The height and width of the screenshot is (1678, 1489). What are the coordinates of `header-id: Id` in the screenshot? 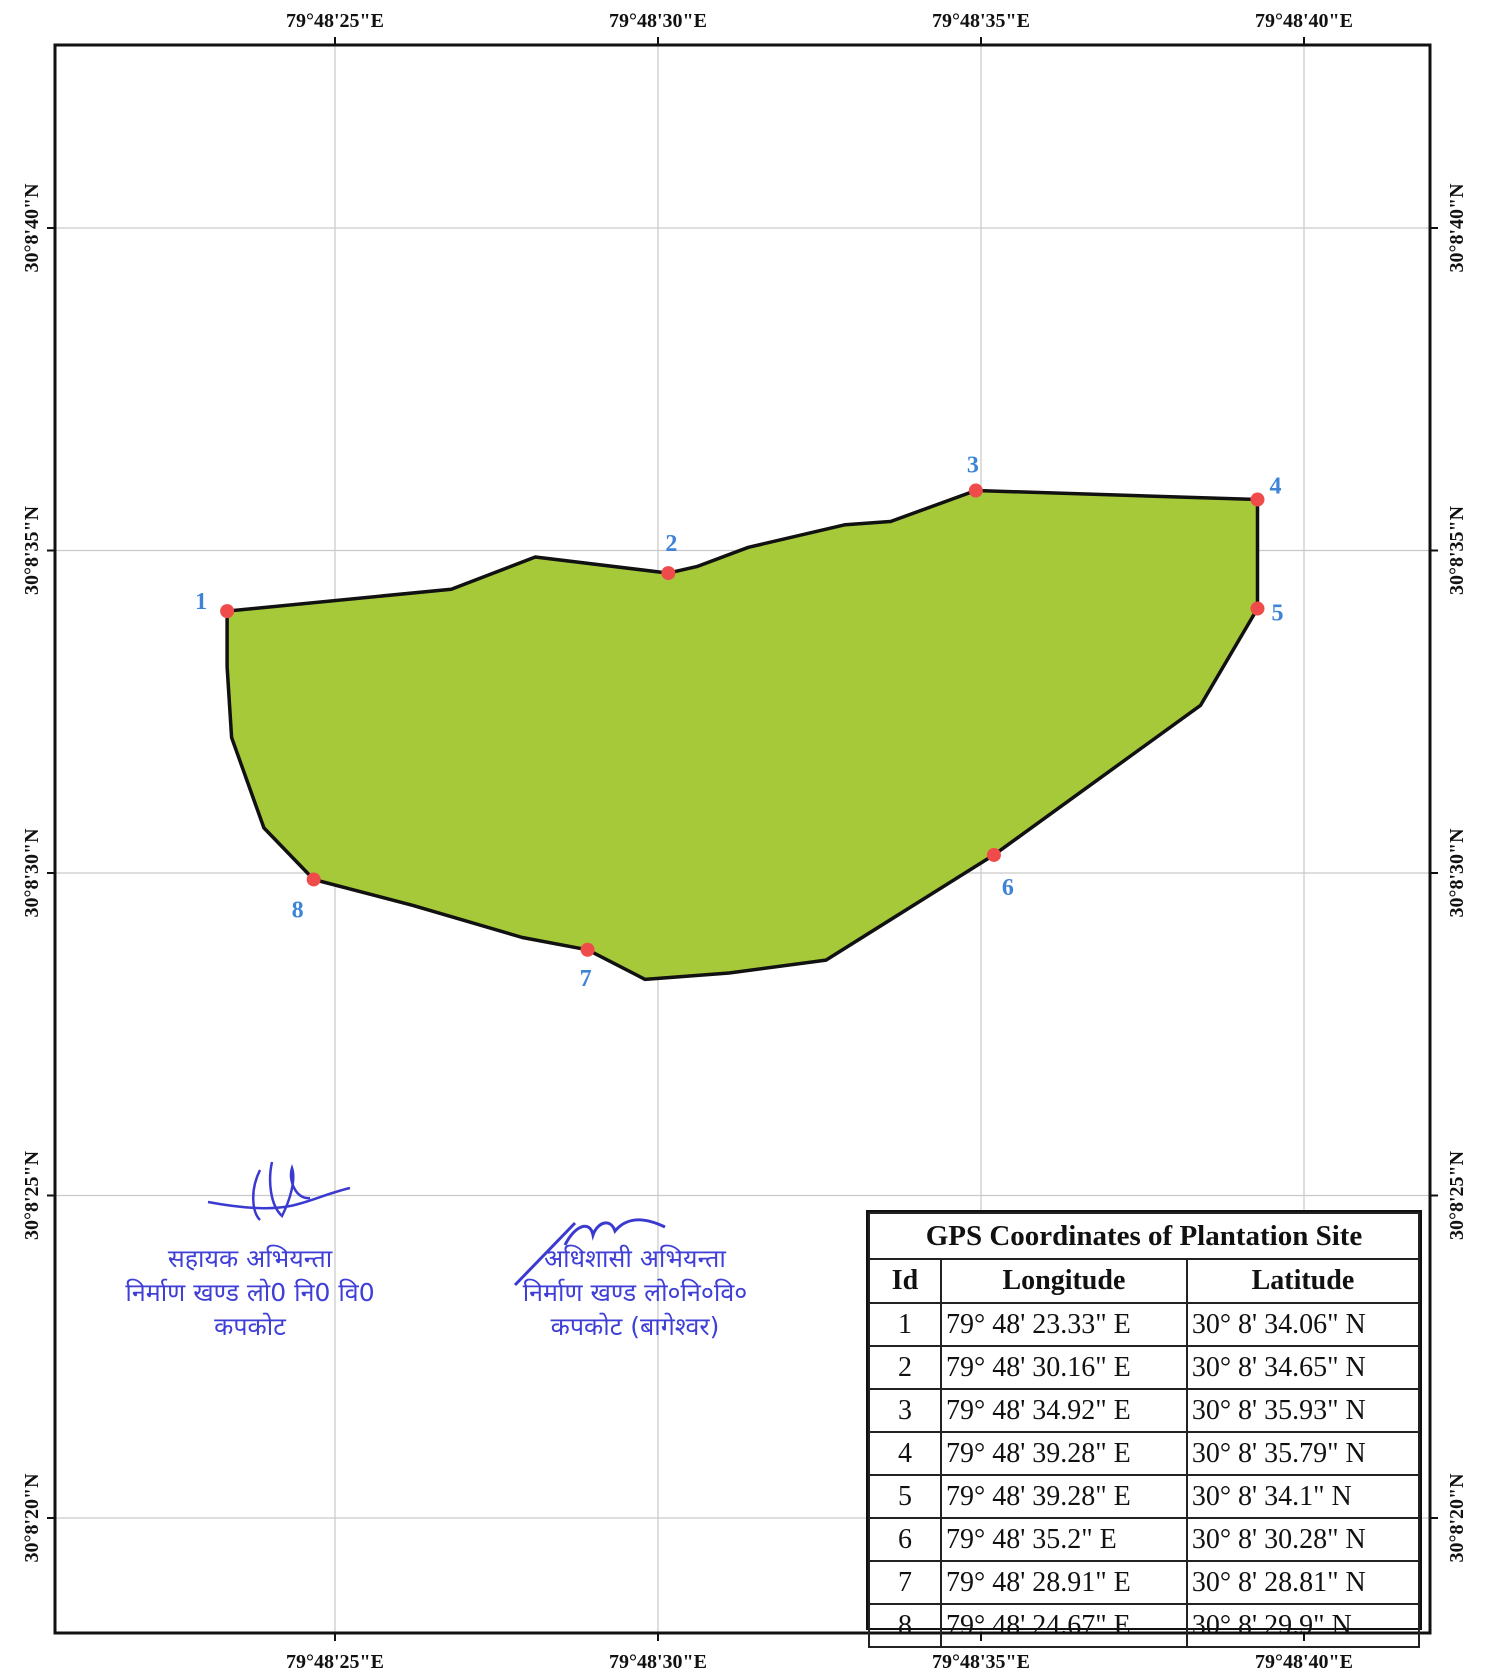 It's located at (905, 1281).